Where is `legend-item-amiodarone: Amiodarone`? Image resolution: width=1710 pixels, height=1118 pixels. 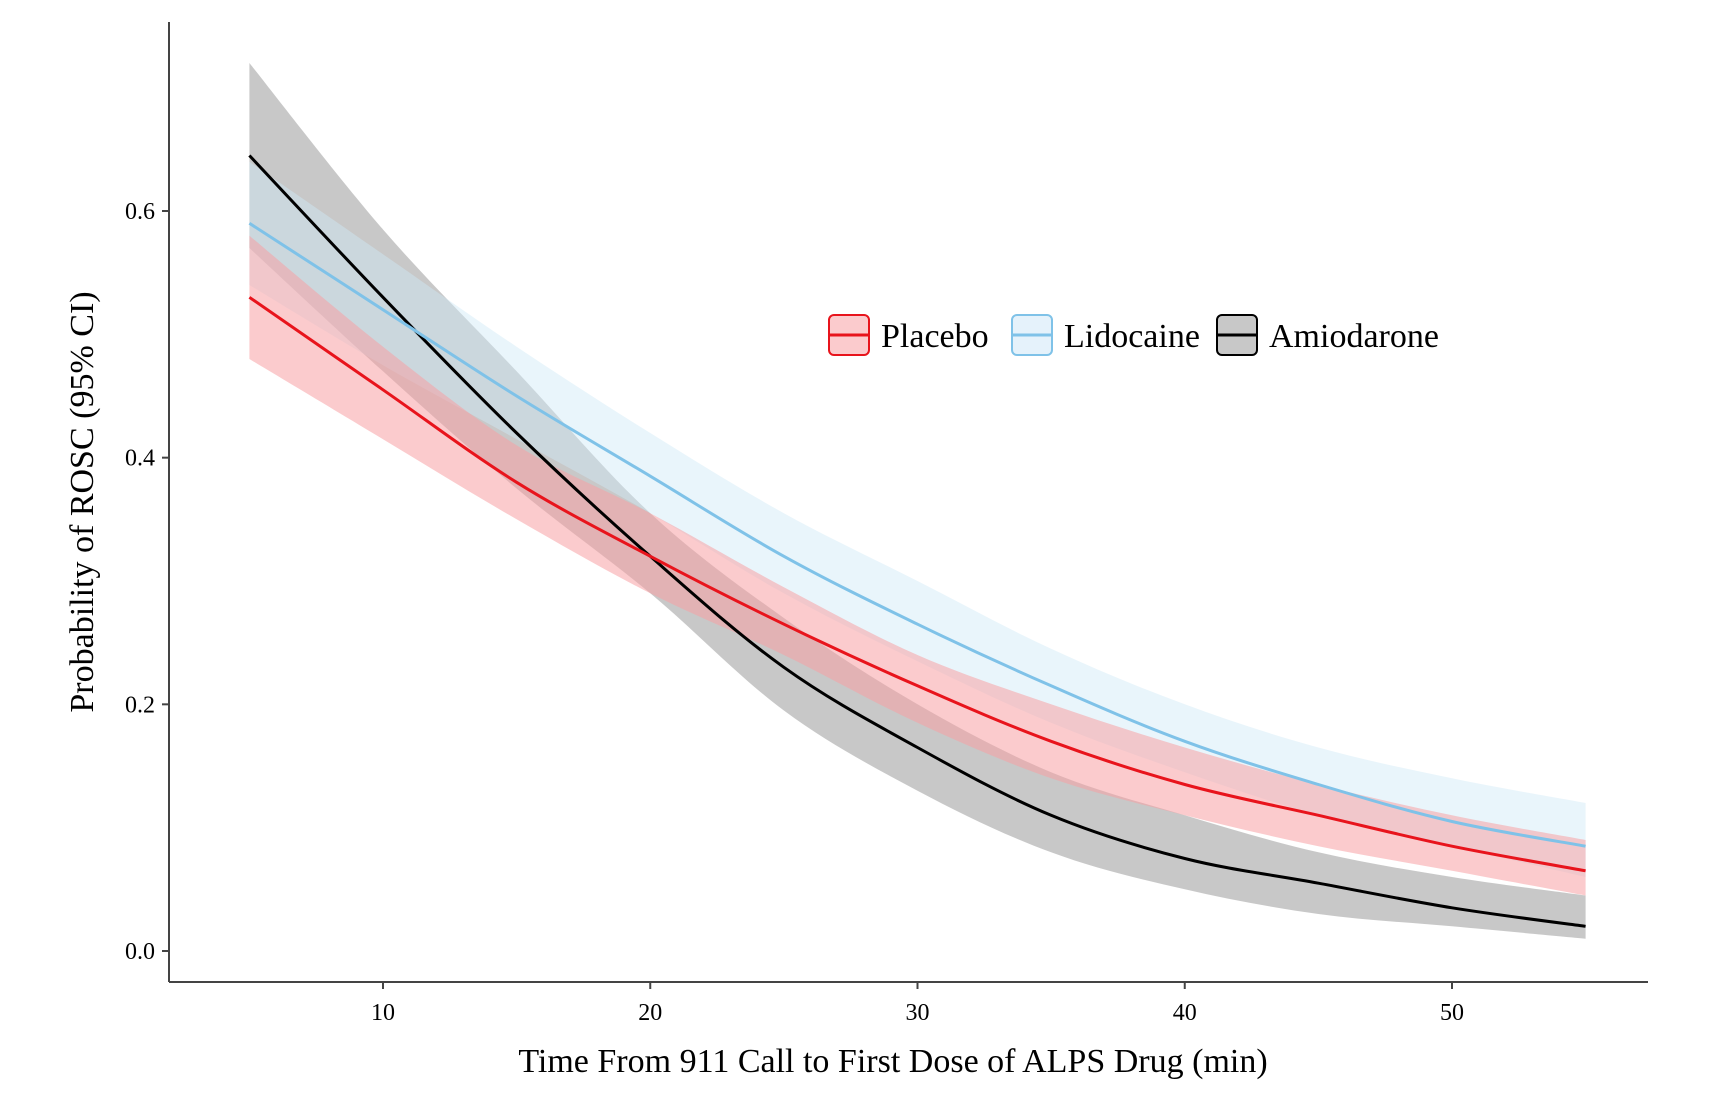
legend-item-amiodarone: Amiodarone is located at coordinates (1327, 335).